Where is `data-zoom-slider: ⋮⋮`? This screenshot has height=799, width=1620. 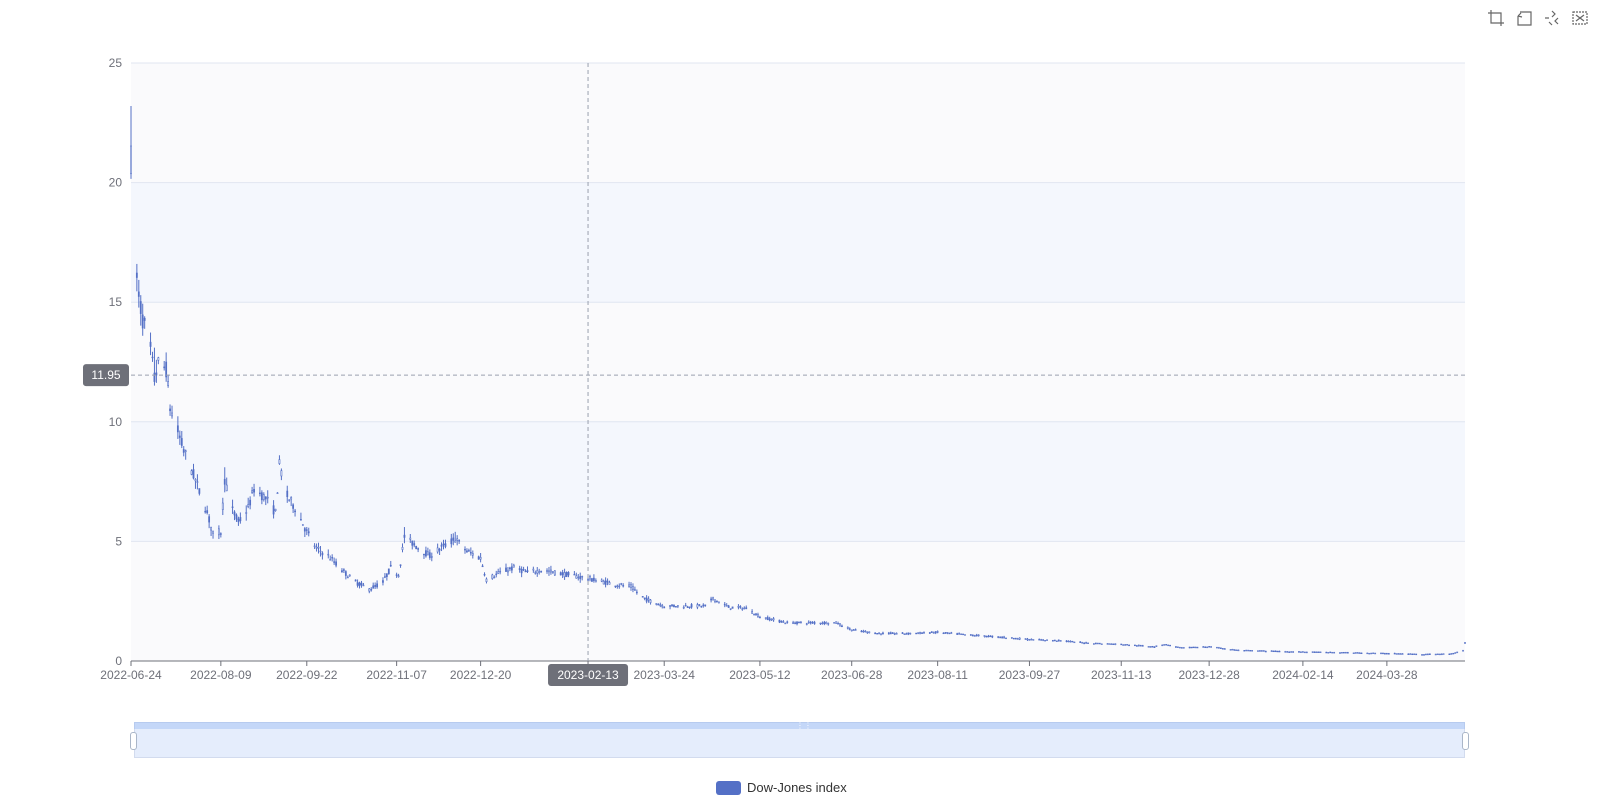 data-zoom-slider: ⋮⋮ is located at coordinates (799, 740).